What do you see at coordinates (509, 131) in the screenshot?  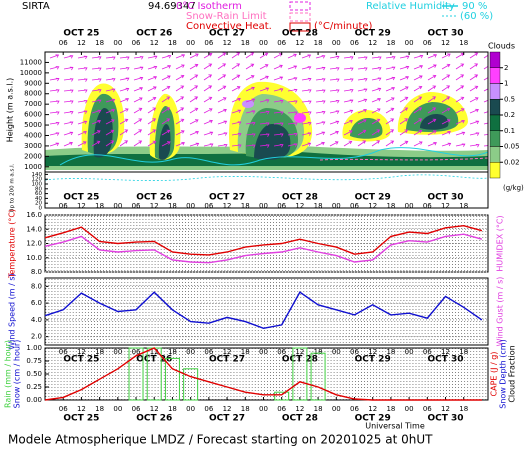 I see `colorbar-label: 0.1` at bounding box center [509, 131].